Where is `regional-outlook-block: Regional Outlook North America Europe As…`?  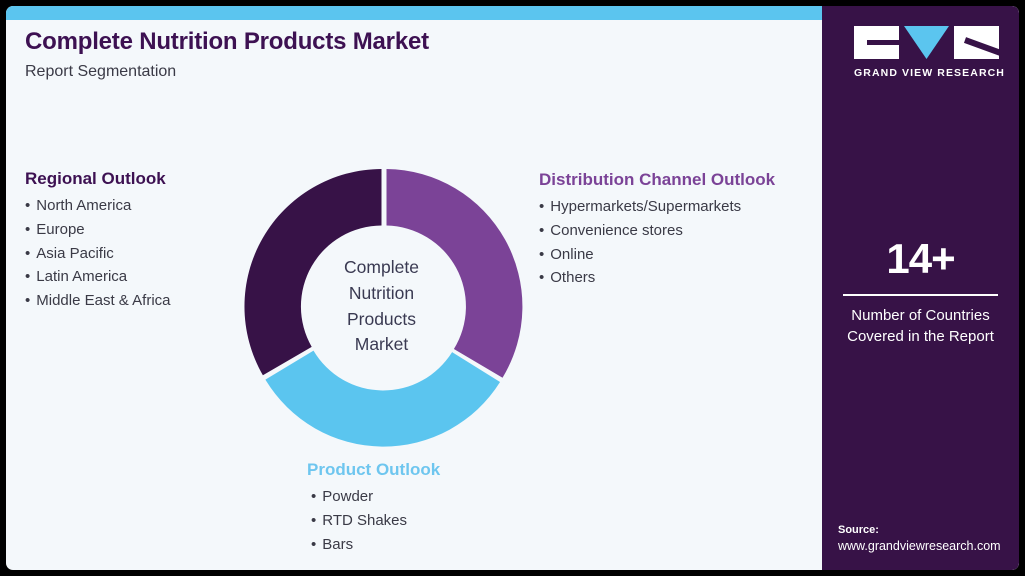 regional-outlook-block: Regional Outlook North America Europe As… is located at coordinates (98, 240).